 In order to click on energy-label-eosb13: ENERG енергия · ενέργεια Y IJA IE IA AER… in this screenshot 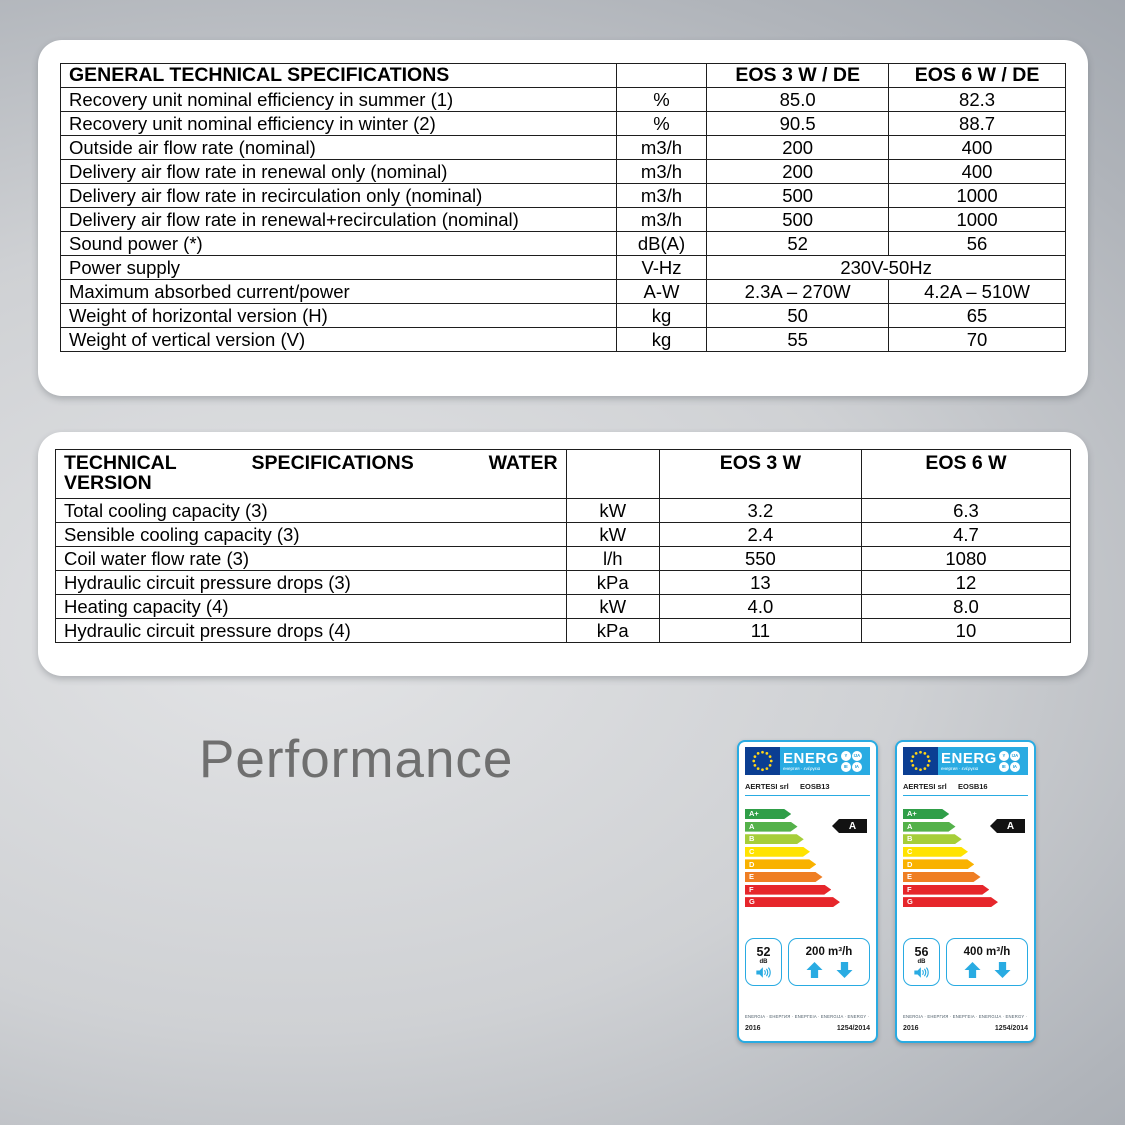, I will do `click(807, 891)`.